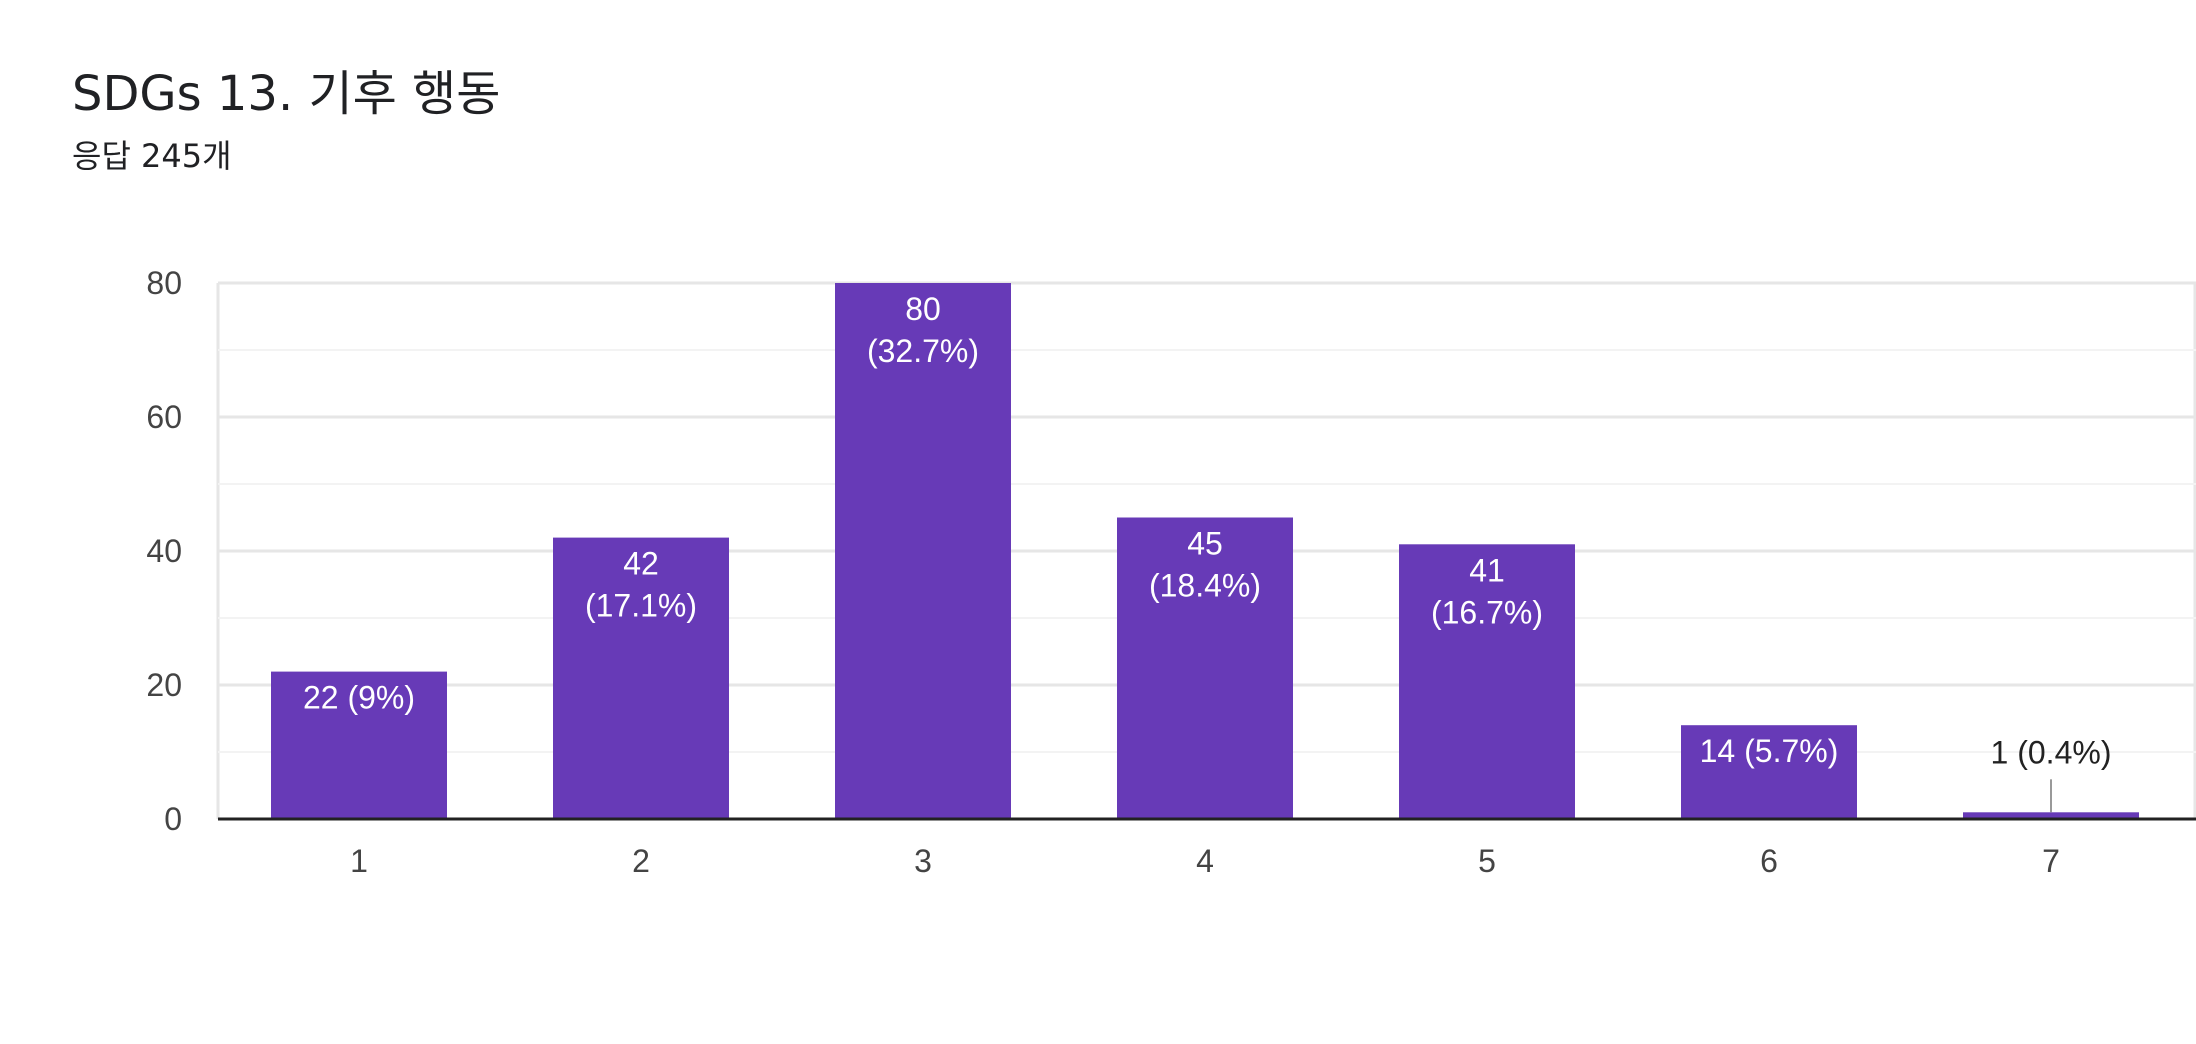 The image size is (2196, 1044). I want to click on x-tick-label: 4, so click(1205, 861).